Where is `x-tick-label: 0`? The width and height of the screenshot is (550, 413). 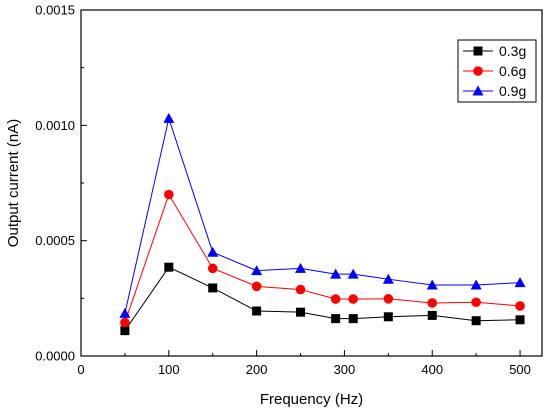 x-tick-label: 0 is located at coordinates (80, 369).